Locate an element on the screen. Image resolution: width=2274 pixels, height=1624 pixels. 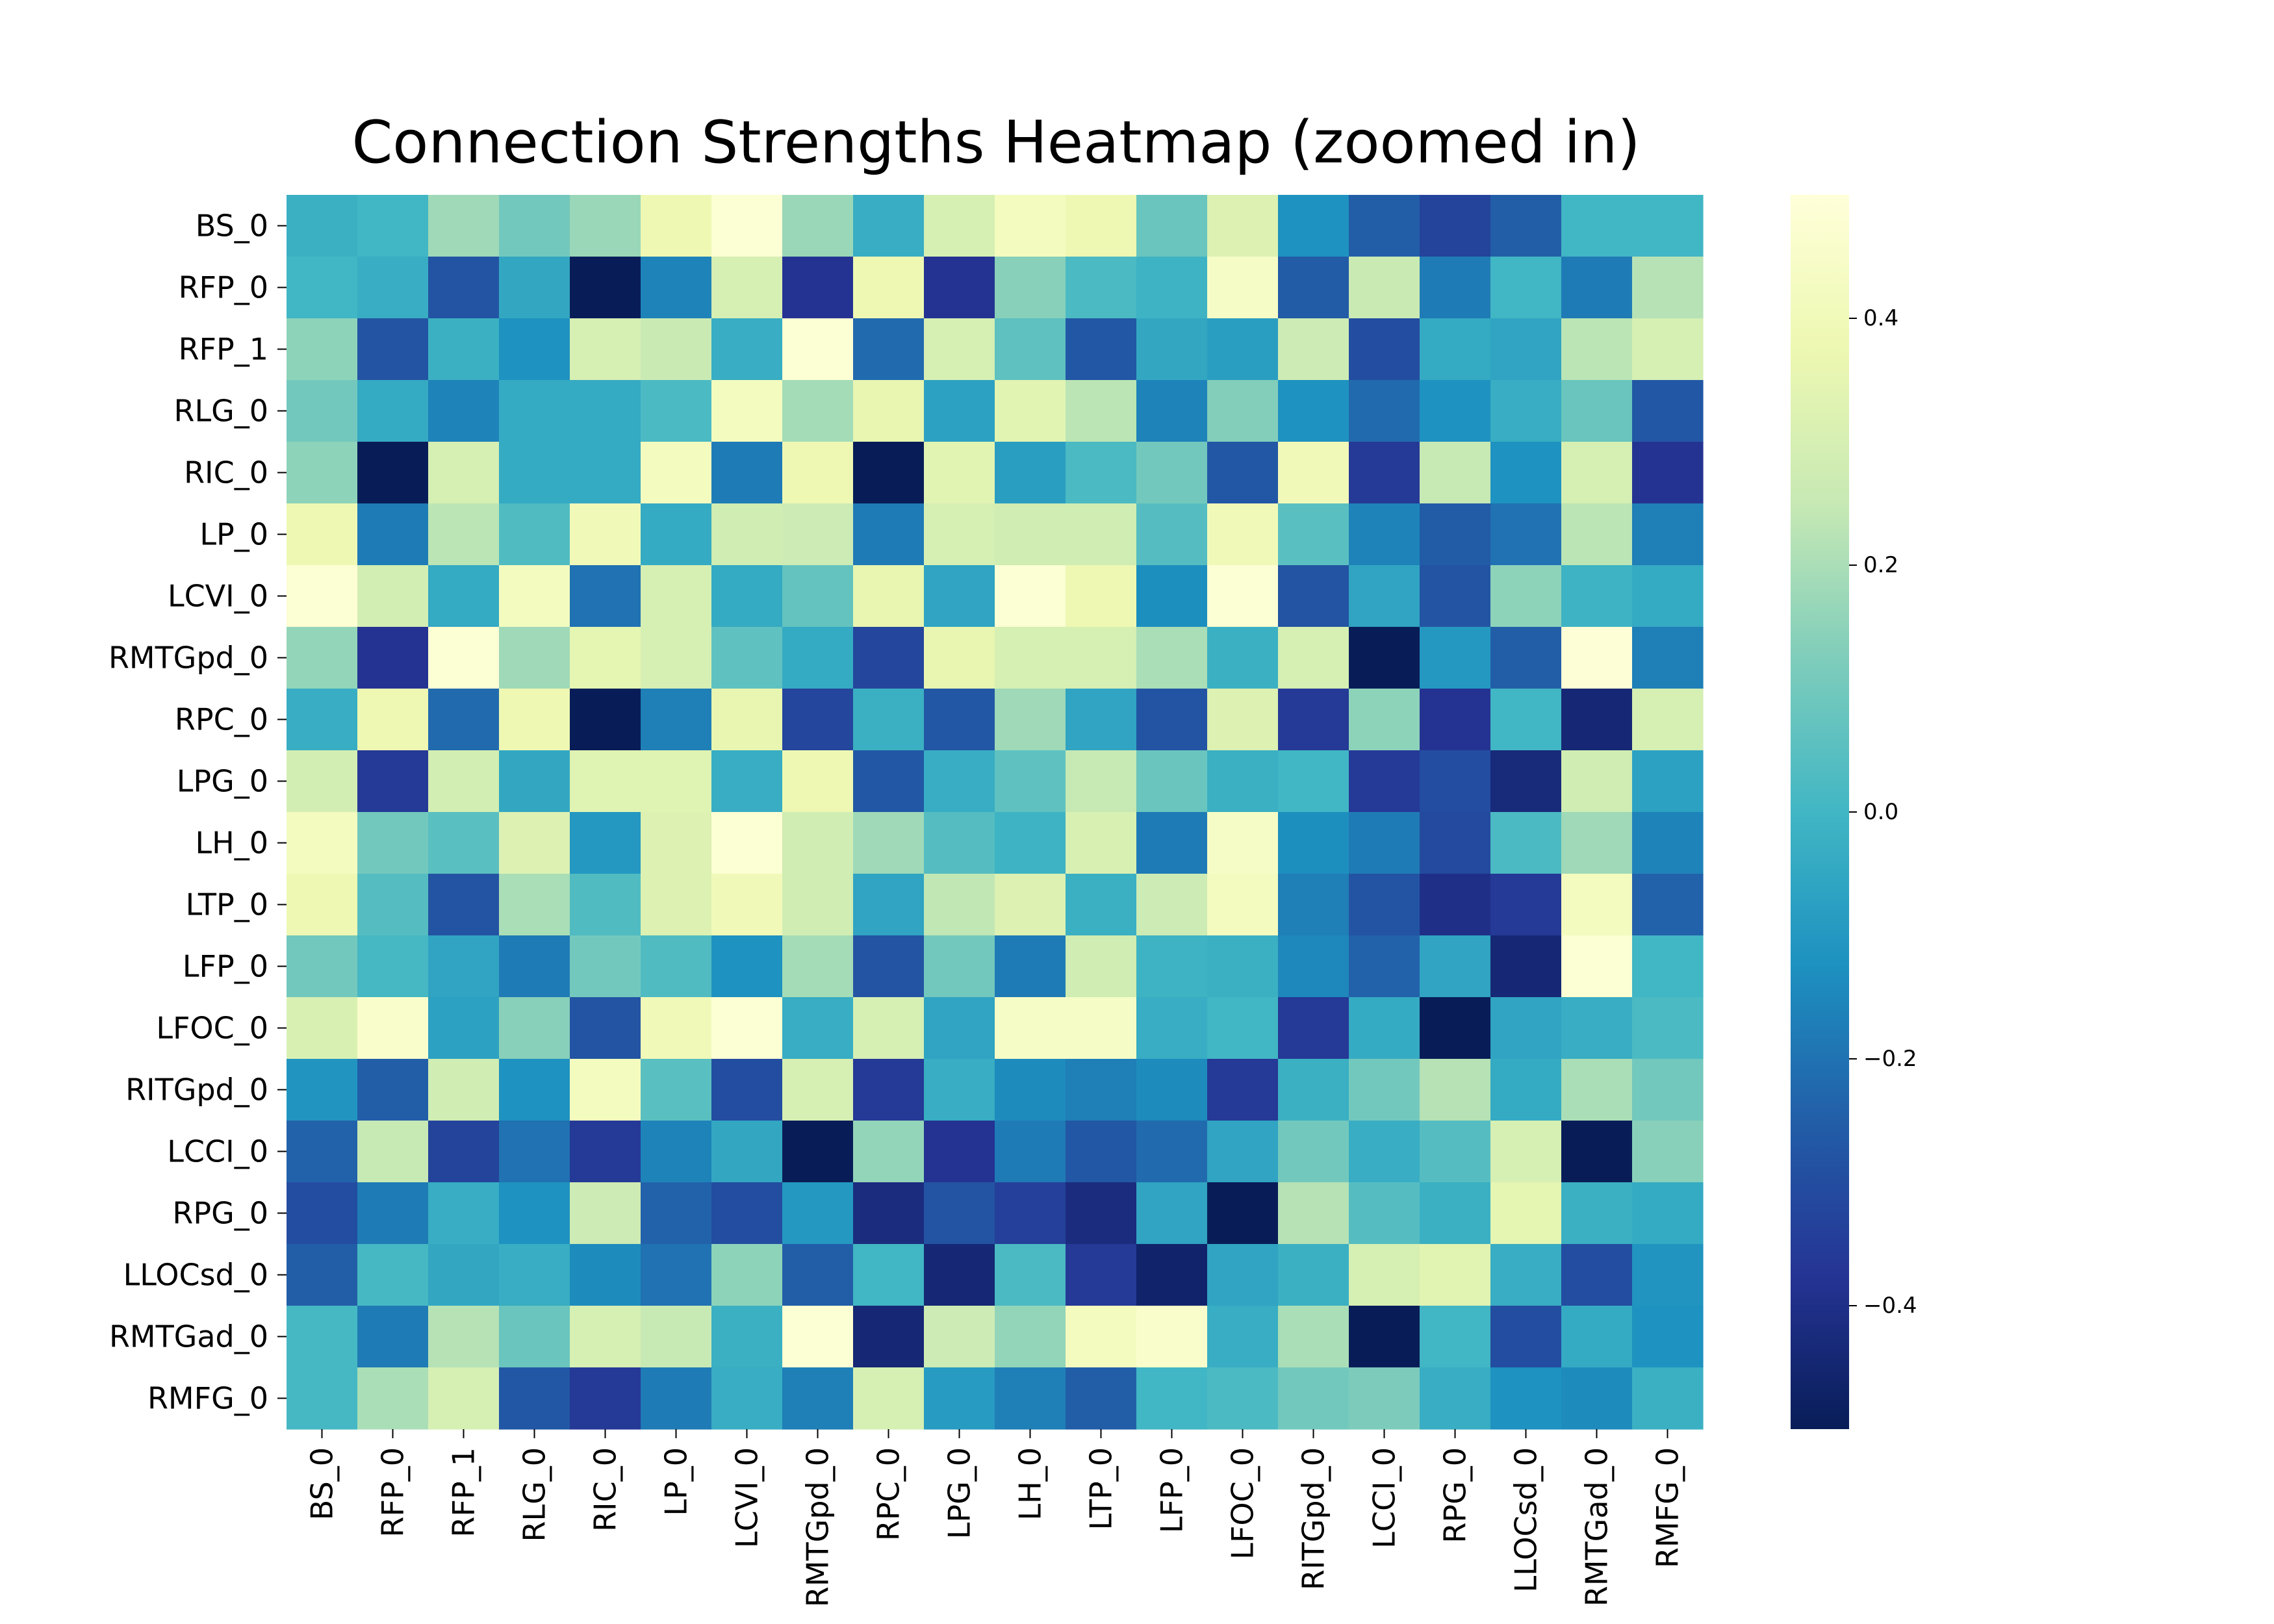
x-tick-label: RFP_1 is located at coordinates (463, 1492).